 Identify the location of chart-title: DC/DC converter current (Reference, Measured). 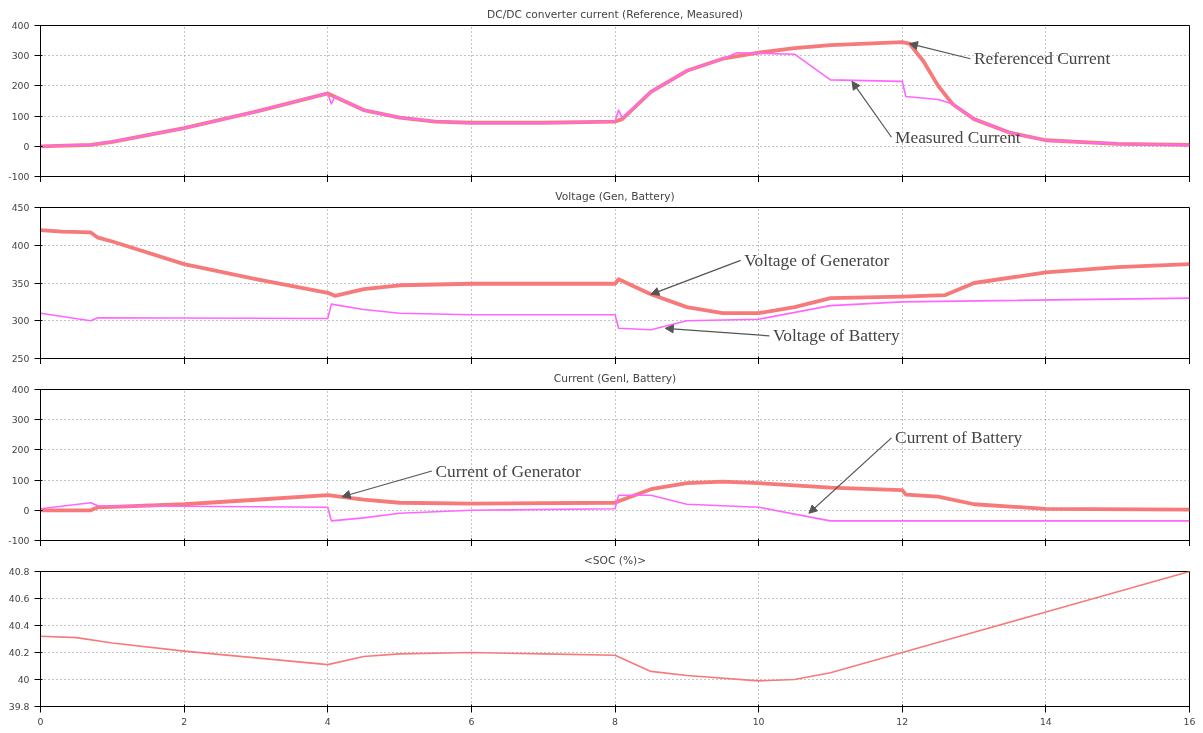
(615, 14).